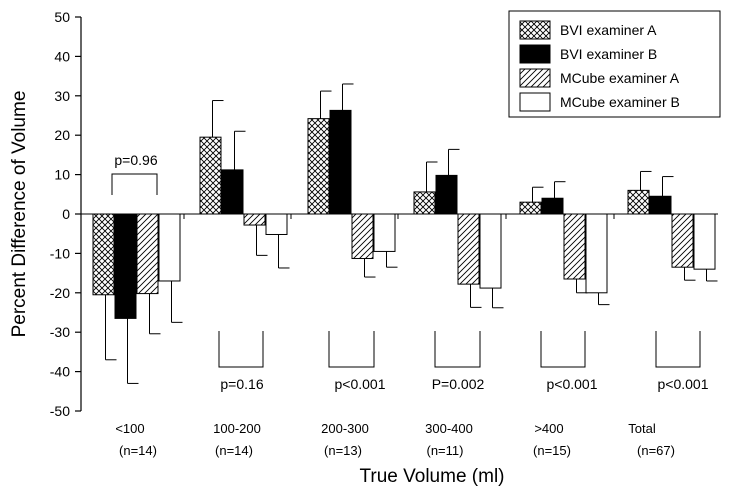  What do you see at coordinates (62, 17) in the screenshot?
I see `y-tick-label: 50` at bounding box center [62, 17].